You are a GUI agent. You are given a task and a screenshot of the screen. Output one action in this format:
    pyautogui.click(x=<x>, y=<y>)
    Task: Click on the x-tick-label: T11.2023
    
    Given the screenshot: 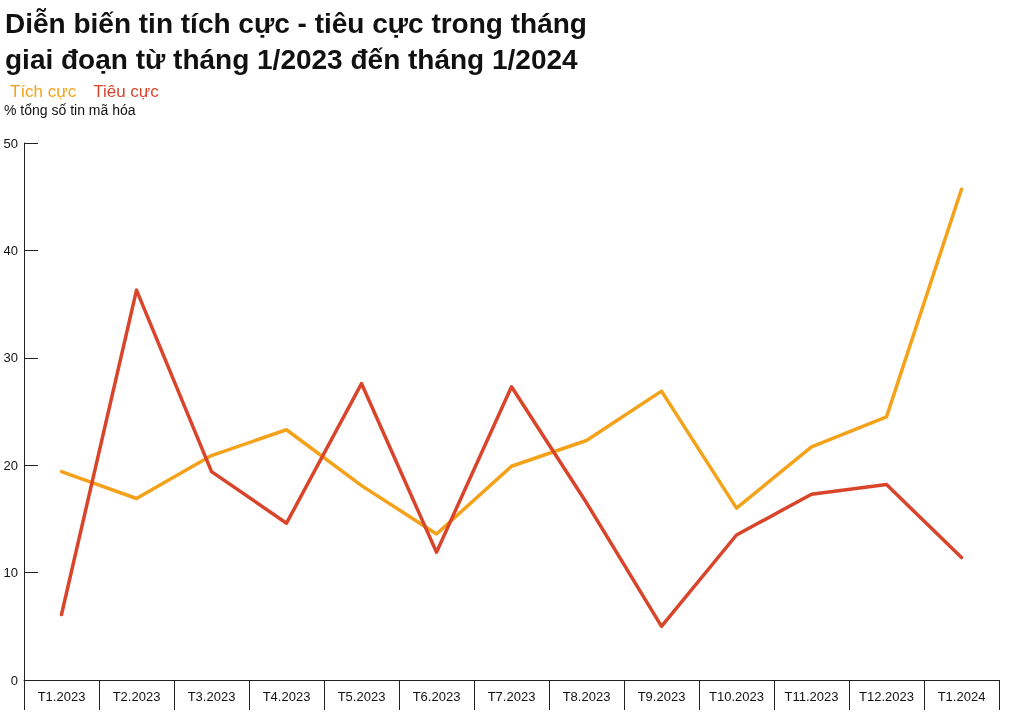 What is the action you would take?
    pyautogui.click(x=811, y=696)
    